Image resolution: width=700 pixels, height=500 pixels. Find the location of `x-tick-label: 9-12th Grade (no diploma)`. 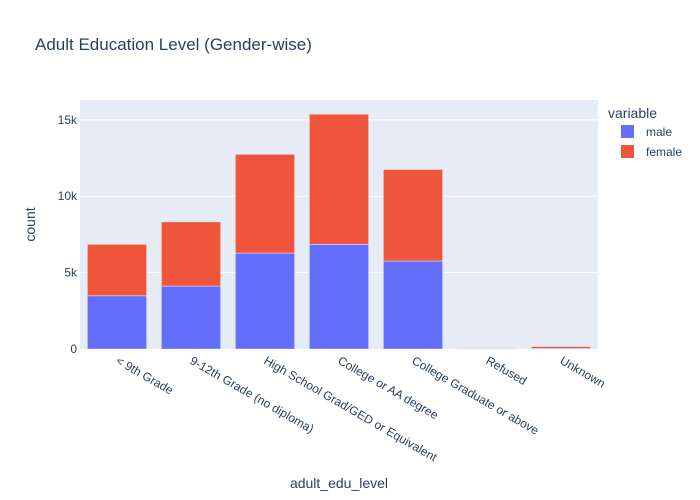

x-tick-label: 9-12th Grade (no diploma) is located at coordinates (252, 394).